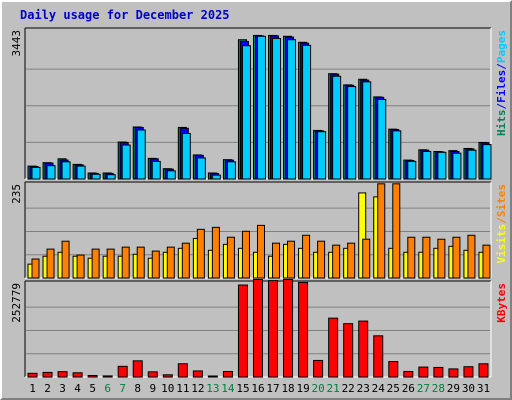 This screenshot has width=512, height=400. Describe the element at coordinates (107, 388) in the screenshot. I see `x-tick-label-day-6: 6` at that location.